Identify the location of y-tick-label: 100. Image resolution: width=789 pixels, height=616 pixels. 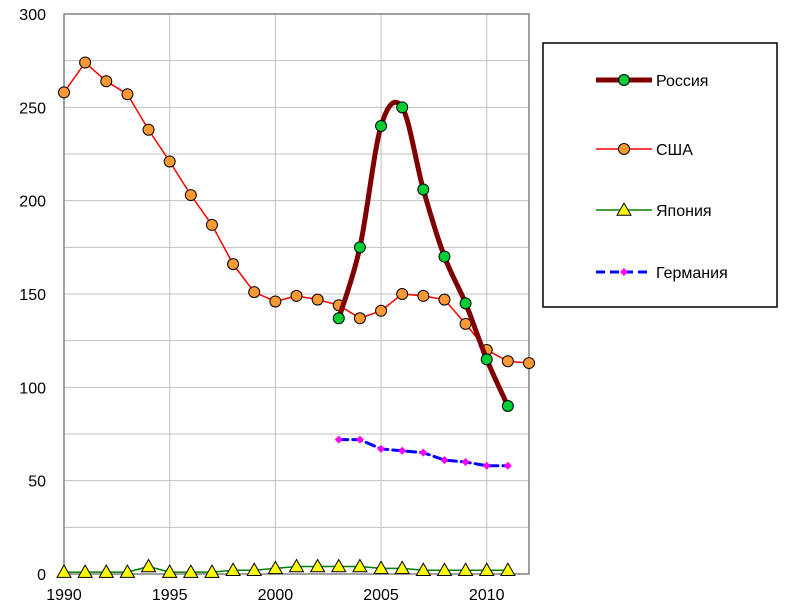
(32, 388).